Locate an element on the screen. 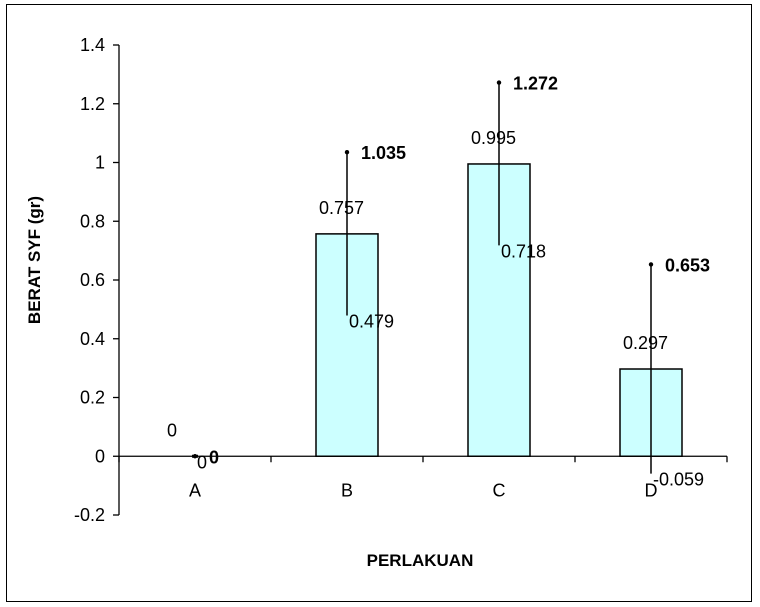 This screenshot has width=760, height=607. error-high-label: 1.035 is located at coordinates (383, 153).